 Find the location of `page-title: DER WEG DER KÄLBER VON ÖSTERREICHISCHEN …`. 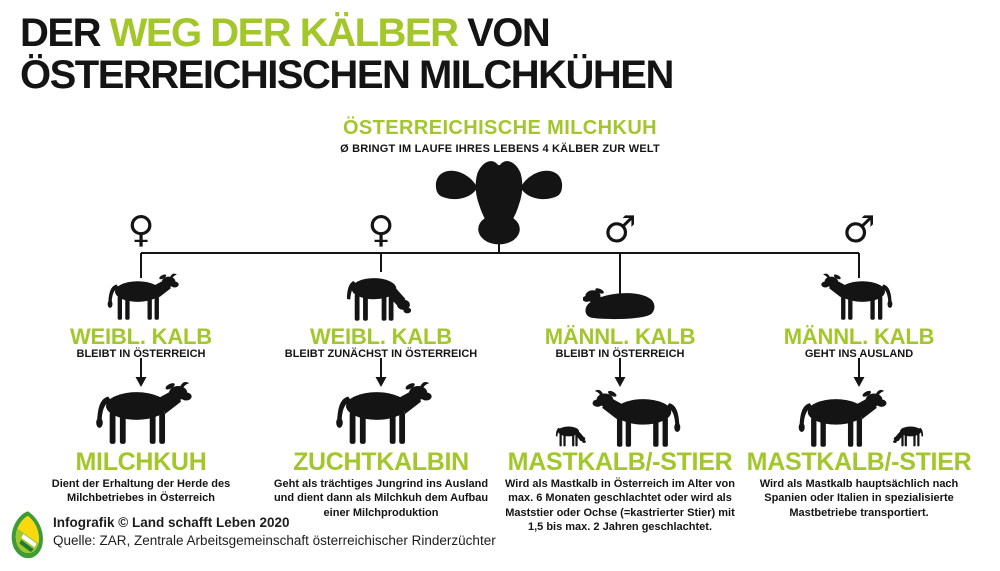

page-title: DER WEG DER KÄLBER VON ÖSTERREICHISCHEN … is located at coordinates (347, 54).